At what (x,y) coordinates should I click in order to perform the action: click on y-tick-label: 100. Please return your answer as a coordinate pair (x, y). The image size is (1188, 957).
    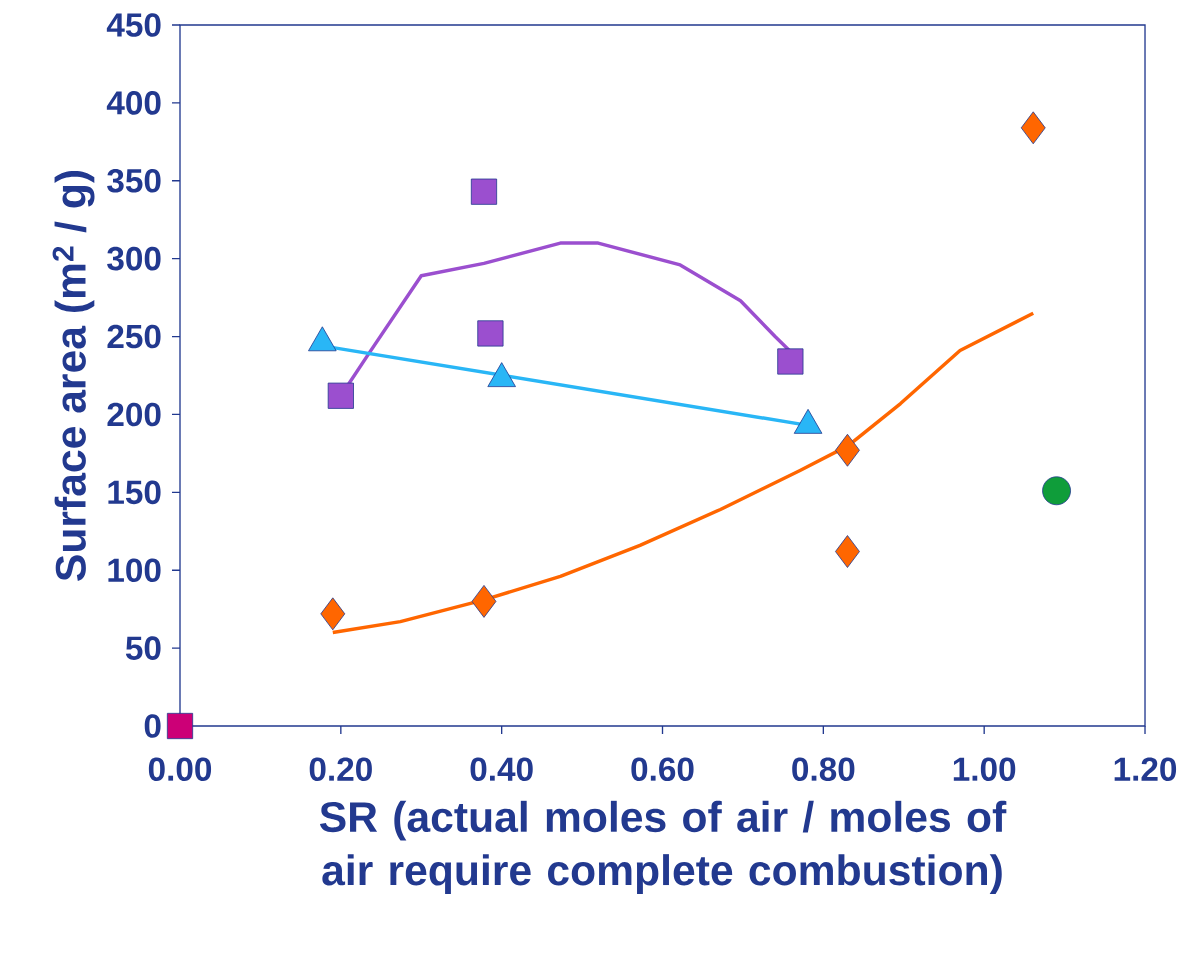
    Looking at the image, I should click on (134, 570).